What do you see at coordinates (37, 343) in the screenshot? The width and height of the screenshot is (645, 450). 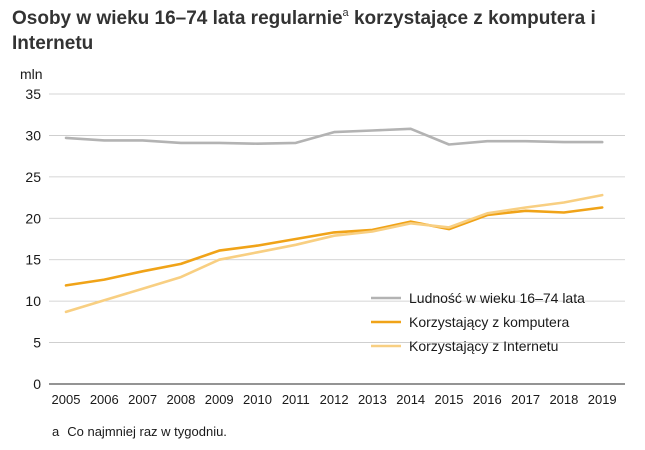 I see `y-tick-label: 5` at bounding box center [37, 343].